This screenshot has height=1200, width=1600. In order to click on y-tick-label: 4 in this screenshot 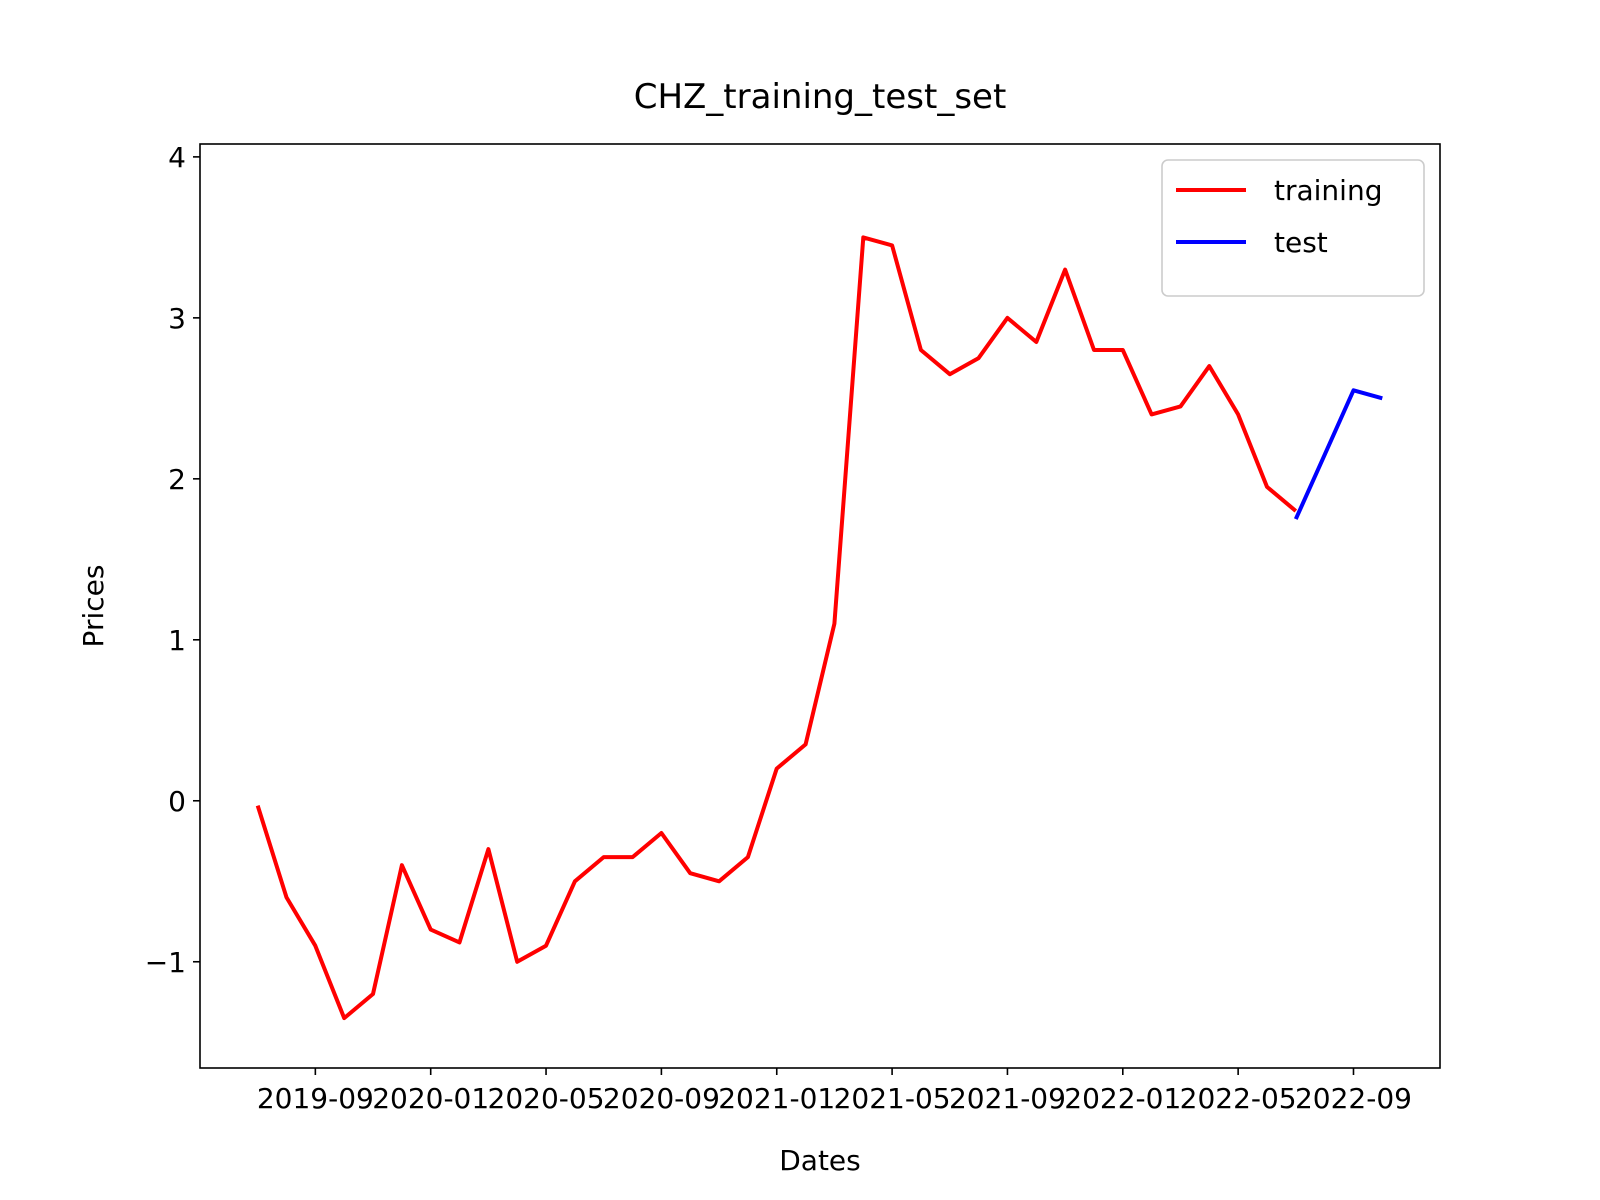, I will do `click(177, 157)`.